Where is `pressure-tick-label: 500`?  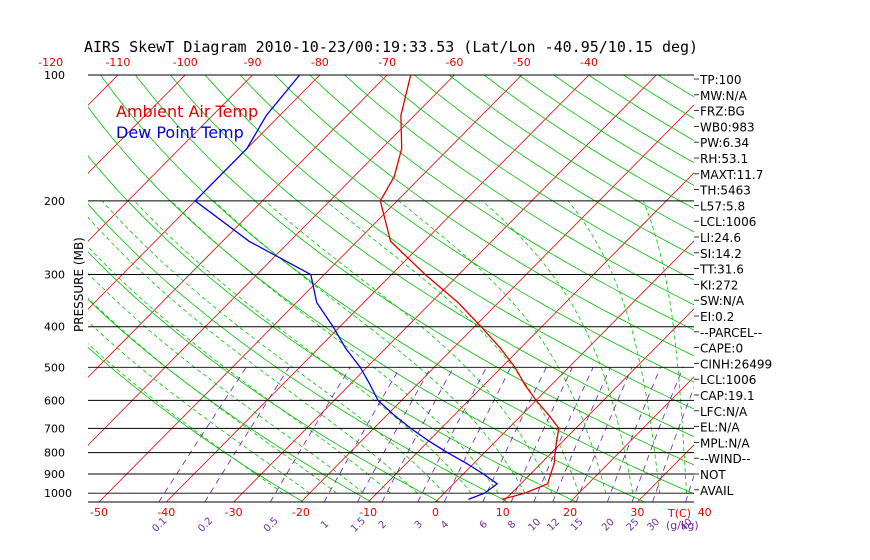 pressure-tick-label: 500 is located at coordinates (54, 367).